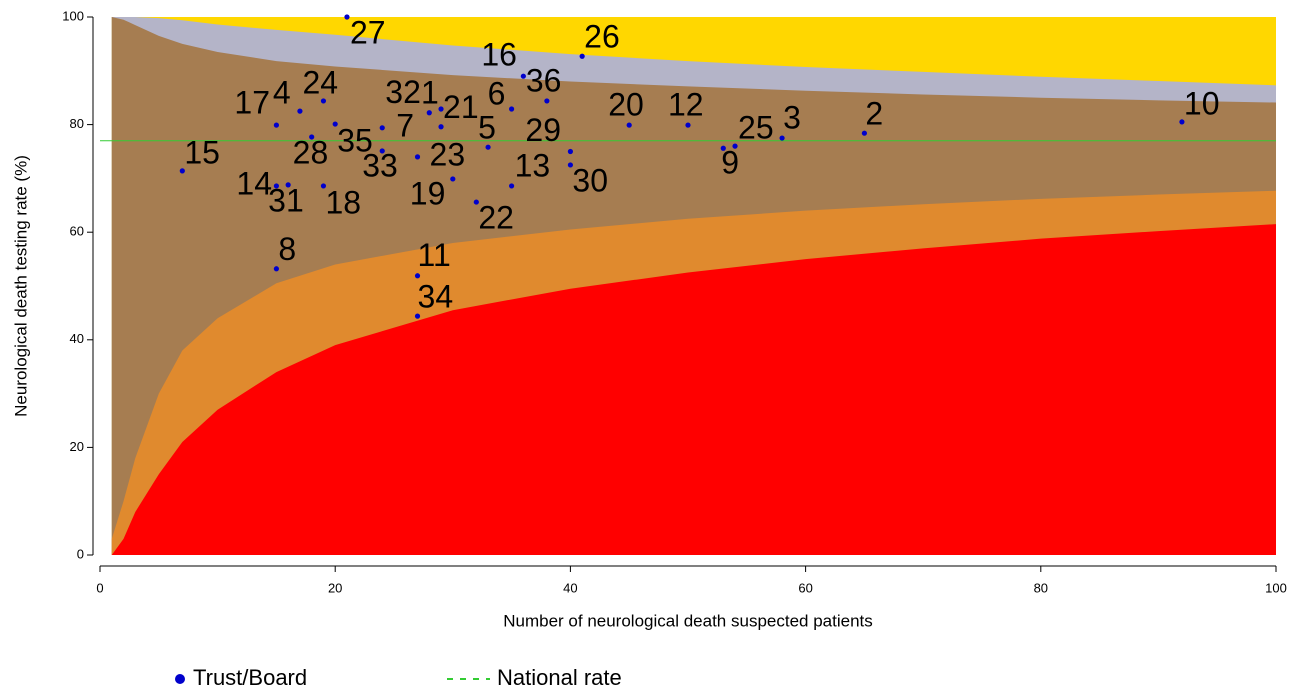 This screenshot has height=690, width=1306. Describe the element at coordinates (77, 123) in the screenshot. I see `y-tick-label: 80` at that location.